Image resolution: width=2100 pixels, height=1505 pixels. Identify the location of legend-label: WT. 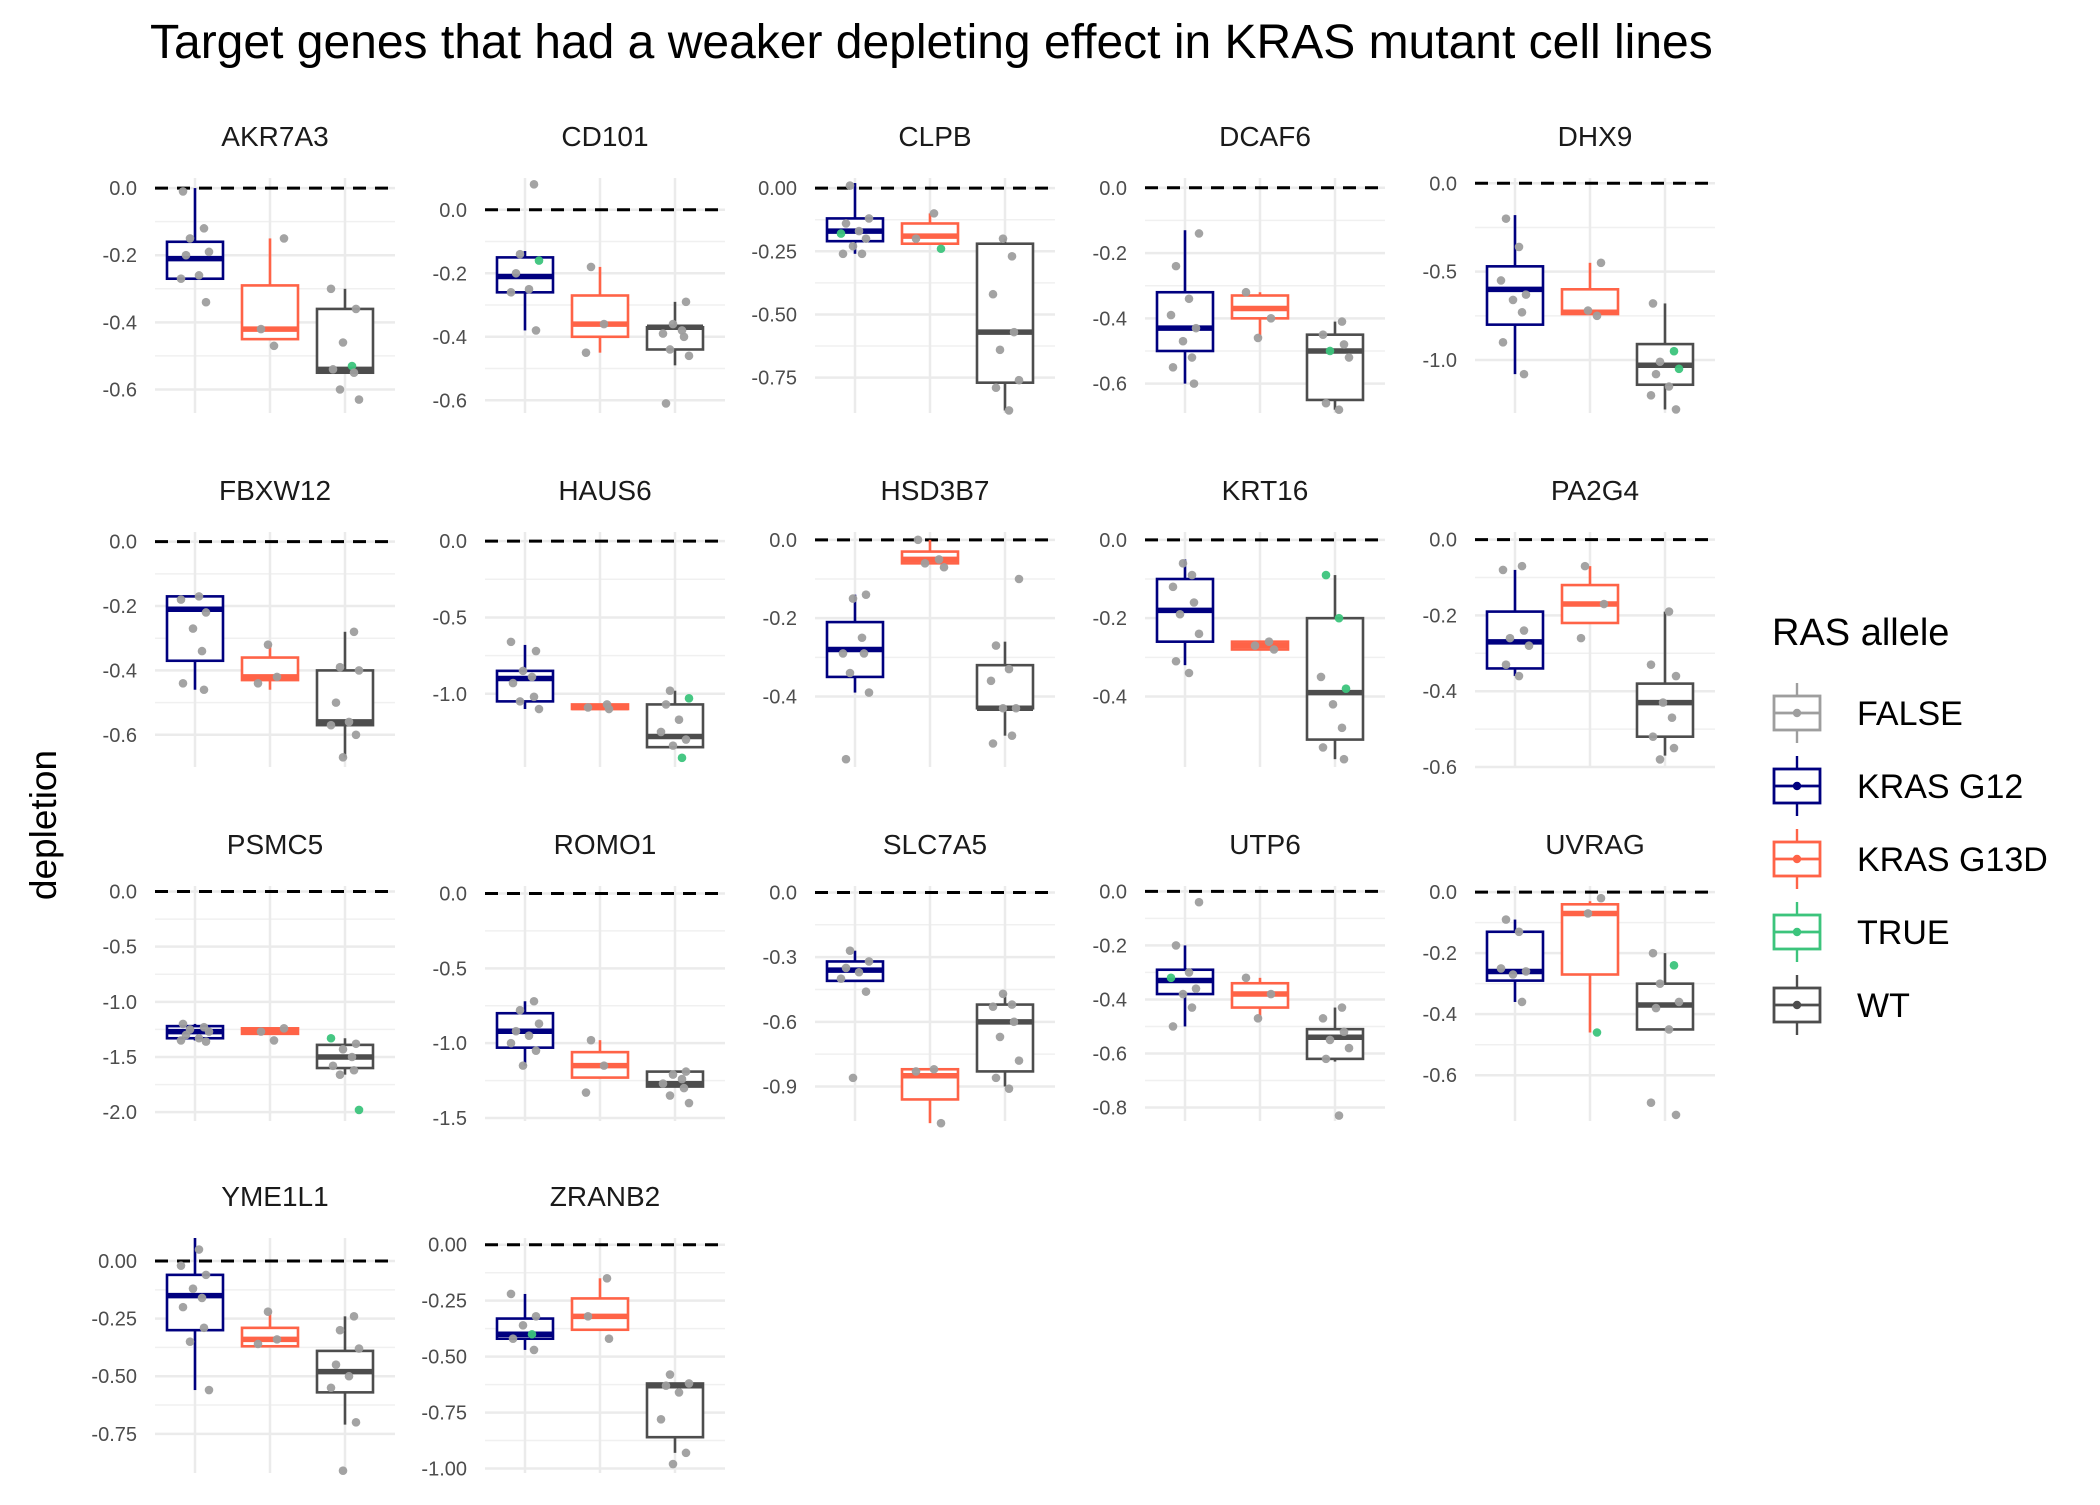
(1883, 1006).